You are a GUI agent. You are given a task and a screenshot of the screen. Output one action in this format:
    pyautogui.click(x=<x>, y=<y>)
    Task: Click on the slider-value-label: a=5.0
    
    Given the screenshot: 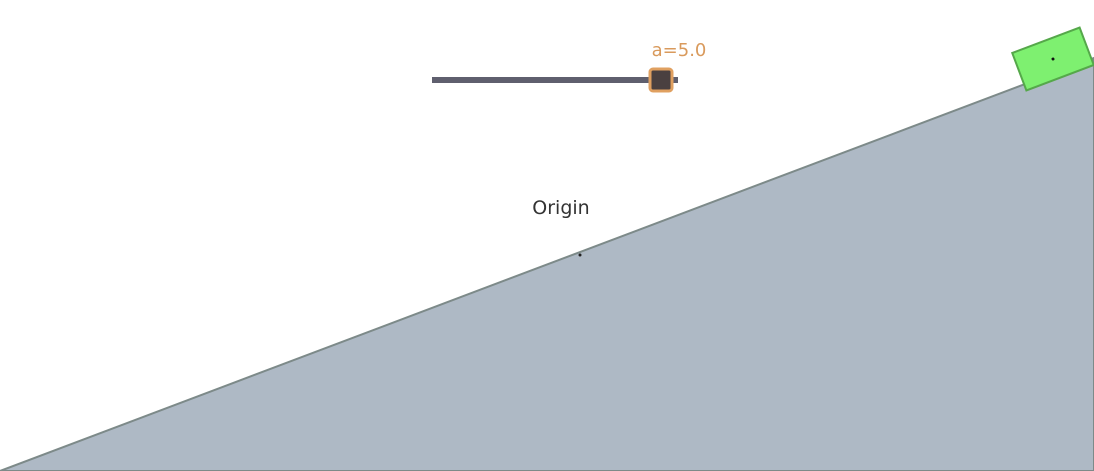 What is the action you would take?
    pyautogui.click(x=679, y=50)
    